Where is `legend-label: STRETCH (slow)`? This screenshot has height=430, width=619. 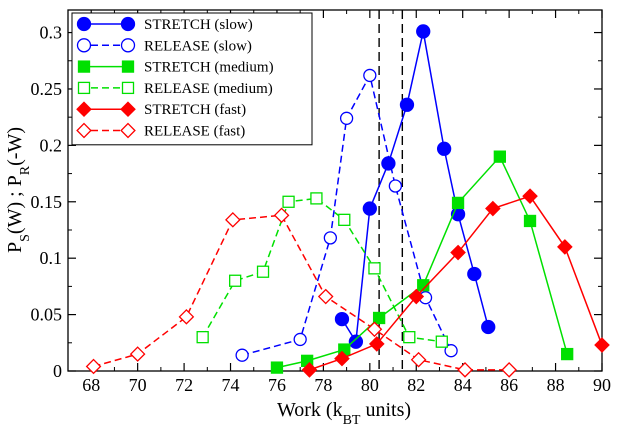 legend-label: STRETCH (slow) is located at coordinates (198, 25).